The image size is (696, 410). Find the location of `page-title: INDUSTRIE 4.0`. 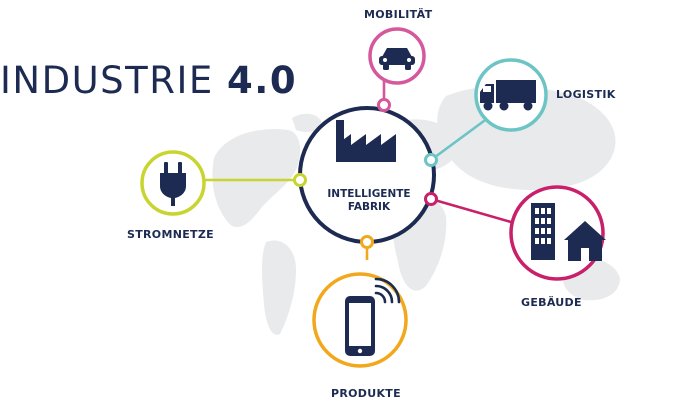

page-title: INDUSTRIE 4.0 is located at coordinates (148, 80).